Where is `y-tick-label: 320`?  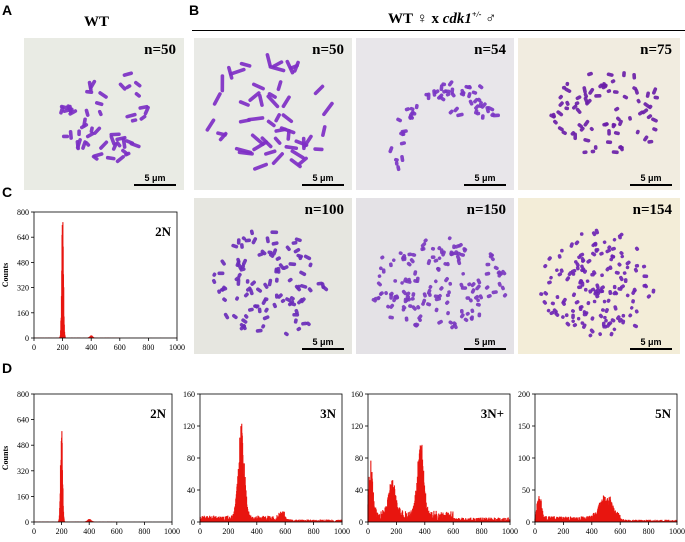 y-tick-label: 320 is located at coordinates (23, 288).